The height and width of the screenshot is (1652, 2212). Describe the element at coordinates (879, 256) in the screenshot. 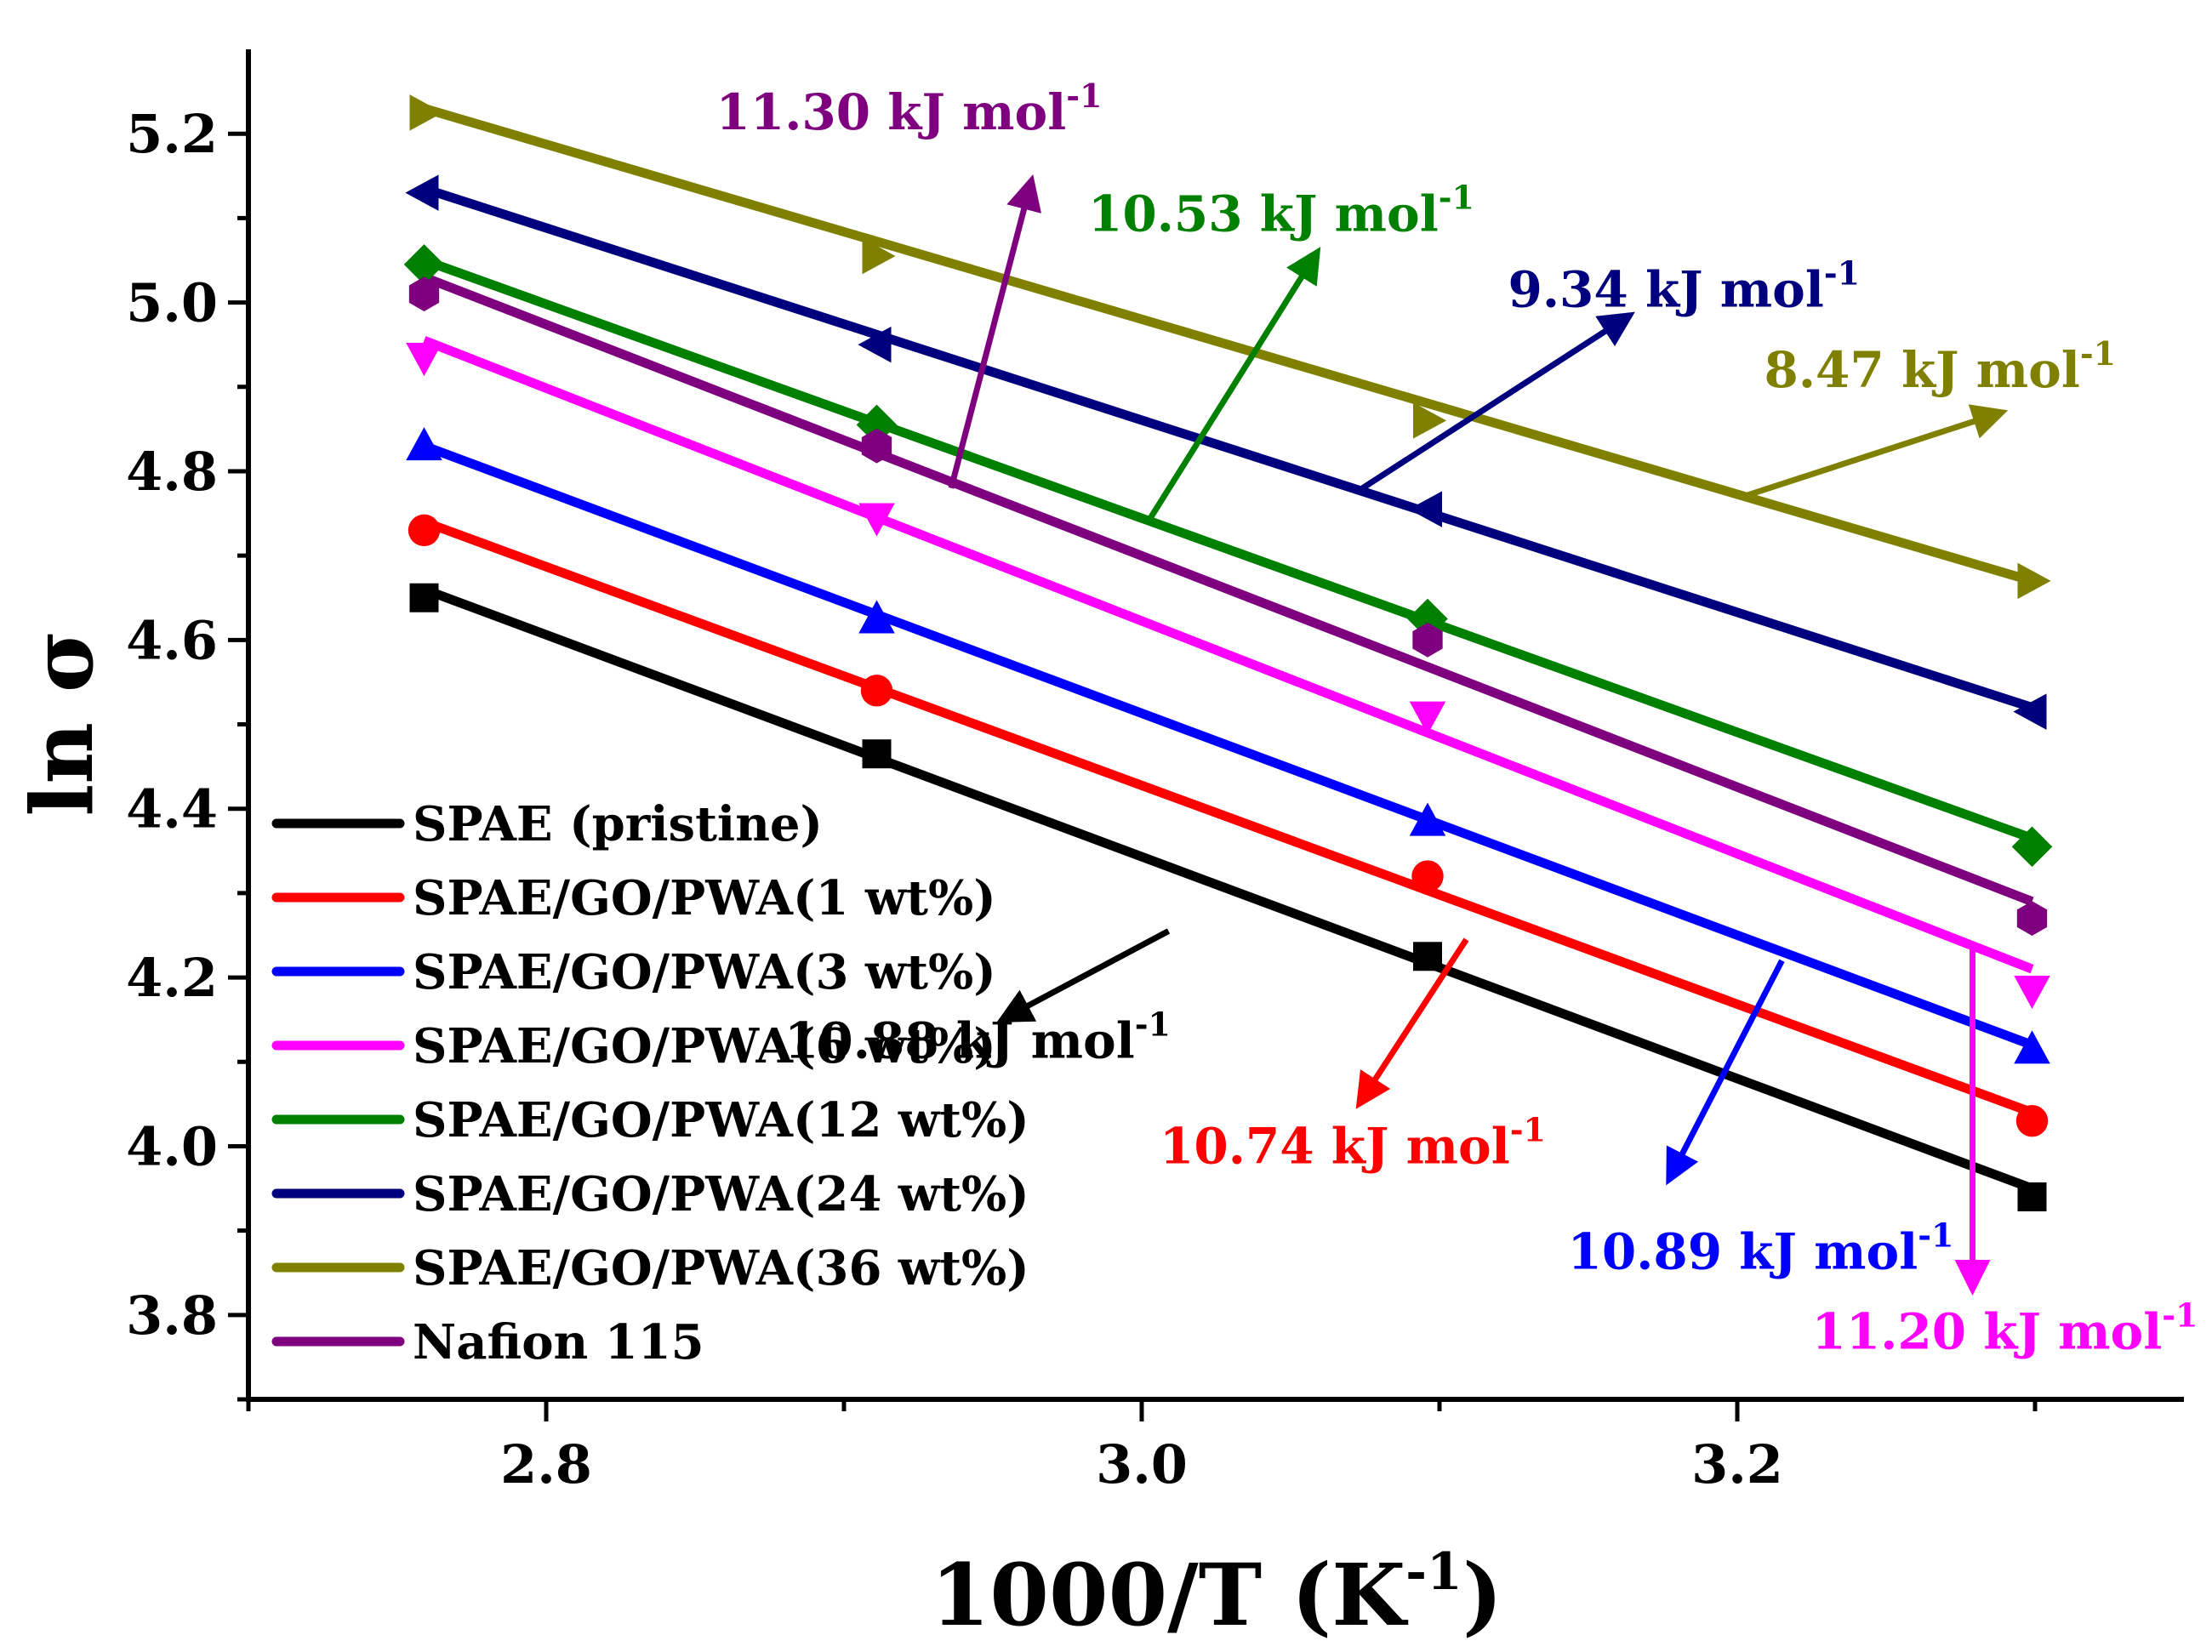

I see `marker-s6-p1` at that location.